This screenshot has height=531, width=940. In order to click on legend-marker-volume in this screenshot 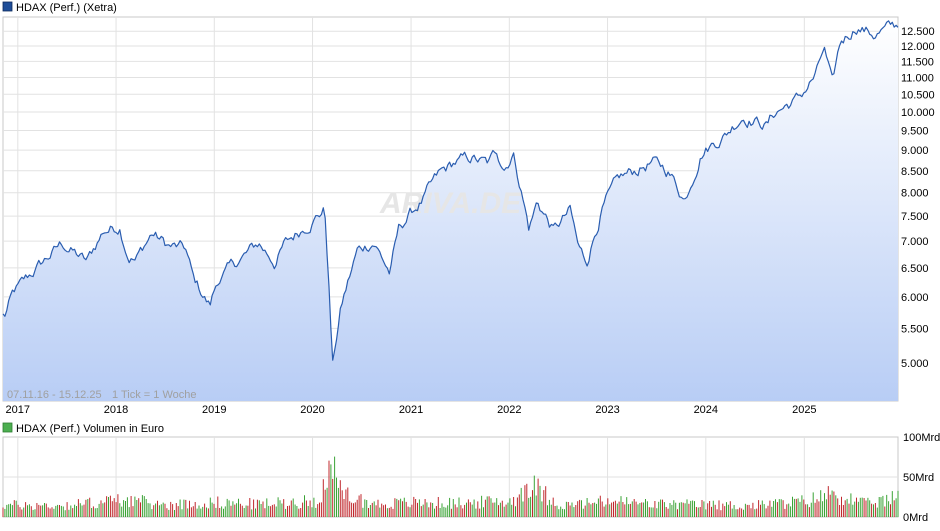, I will do `click(7, 427)`.